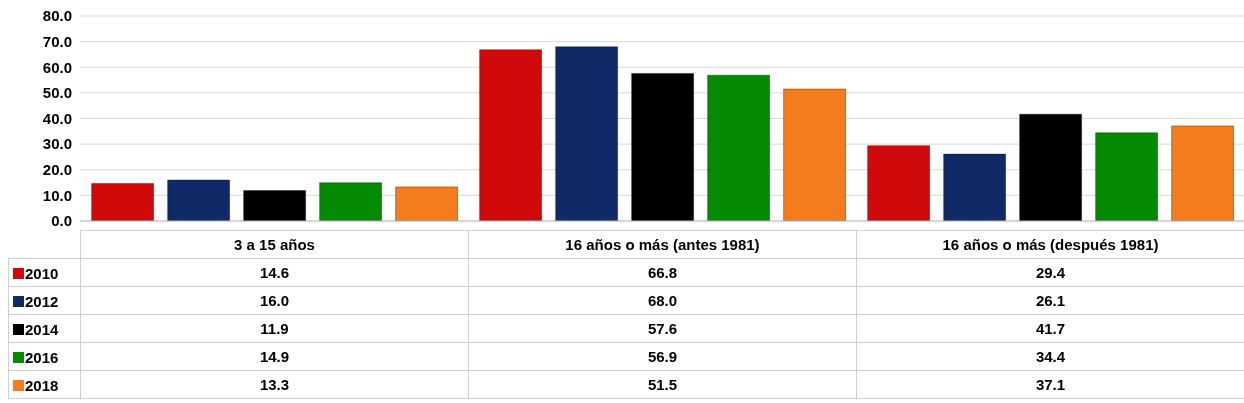 Image resolution: width=1244 pixels, height=403 pixels. Describe the element at coordinates (57, 170) in the screenshot. I see `y-tick-label: 20.0` at that location.